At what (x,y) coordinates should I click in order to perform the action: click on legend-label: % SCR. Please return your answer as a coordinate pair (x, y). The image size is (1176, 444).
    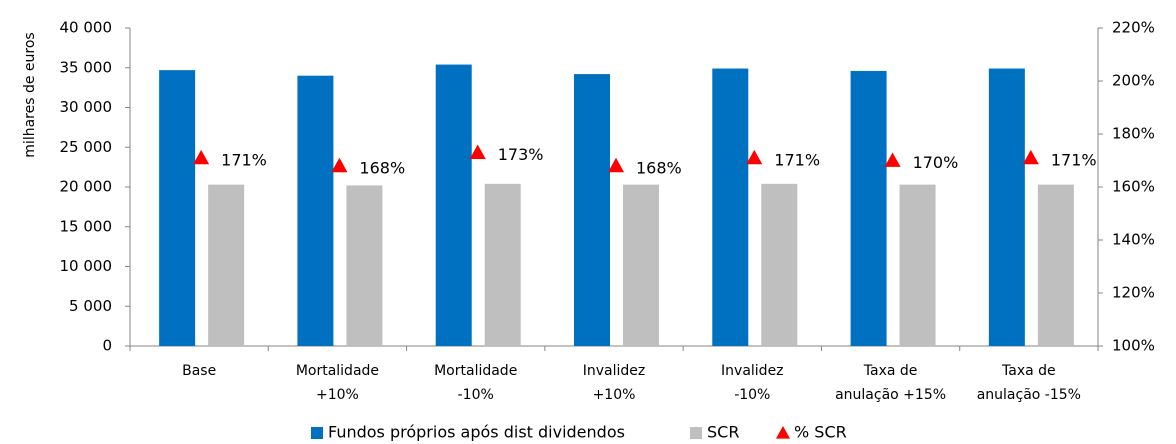
    Looking at the image, I should click on (820, 432).